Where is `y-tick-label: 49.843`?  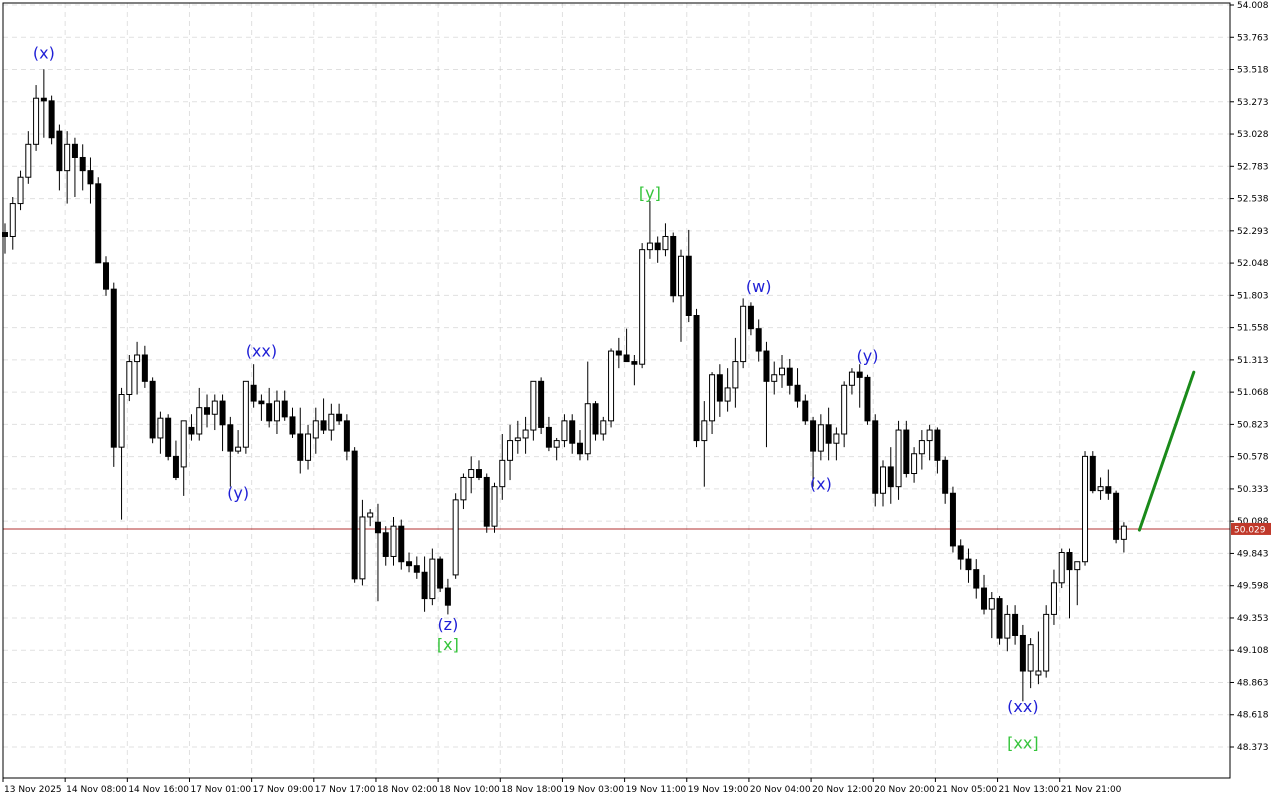 y-tick-label: 49.843 is located at coordinates (1253, 554).